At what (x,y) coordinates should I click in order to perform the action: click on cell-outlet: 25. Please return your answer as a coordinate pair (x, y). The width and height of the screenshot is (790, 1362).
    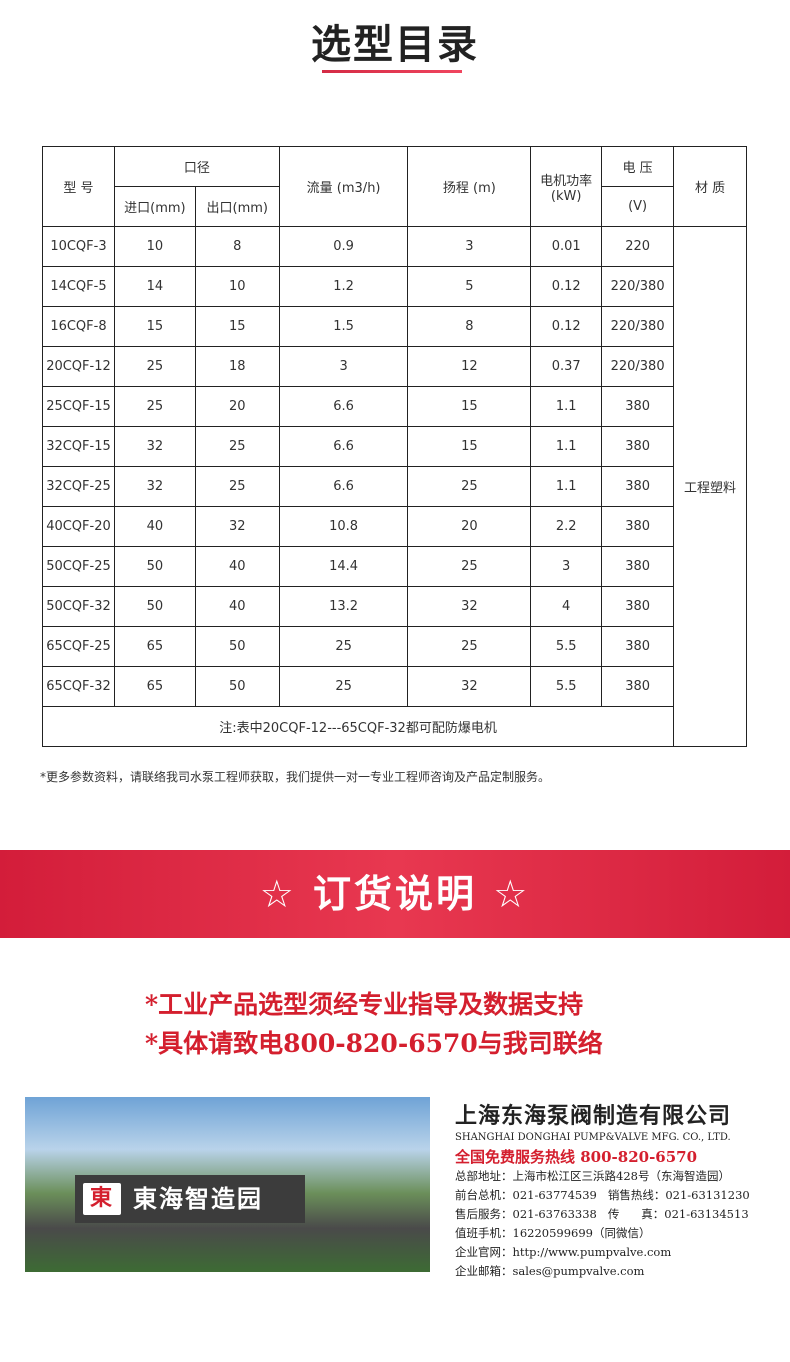
    Looking at the image, I should click on (237, 486).